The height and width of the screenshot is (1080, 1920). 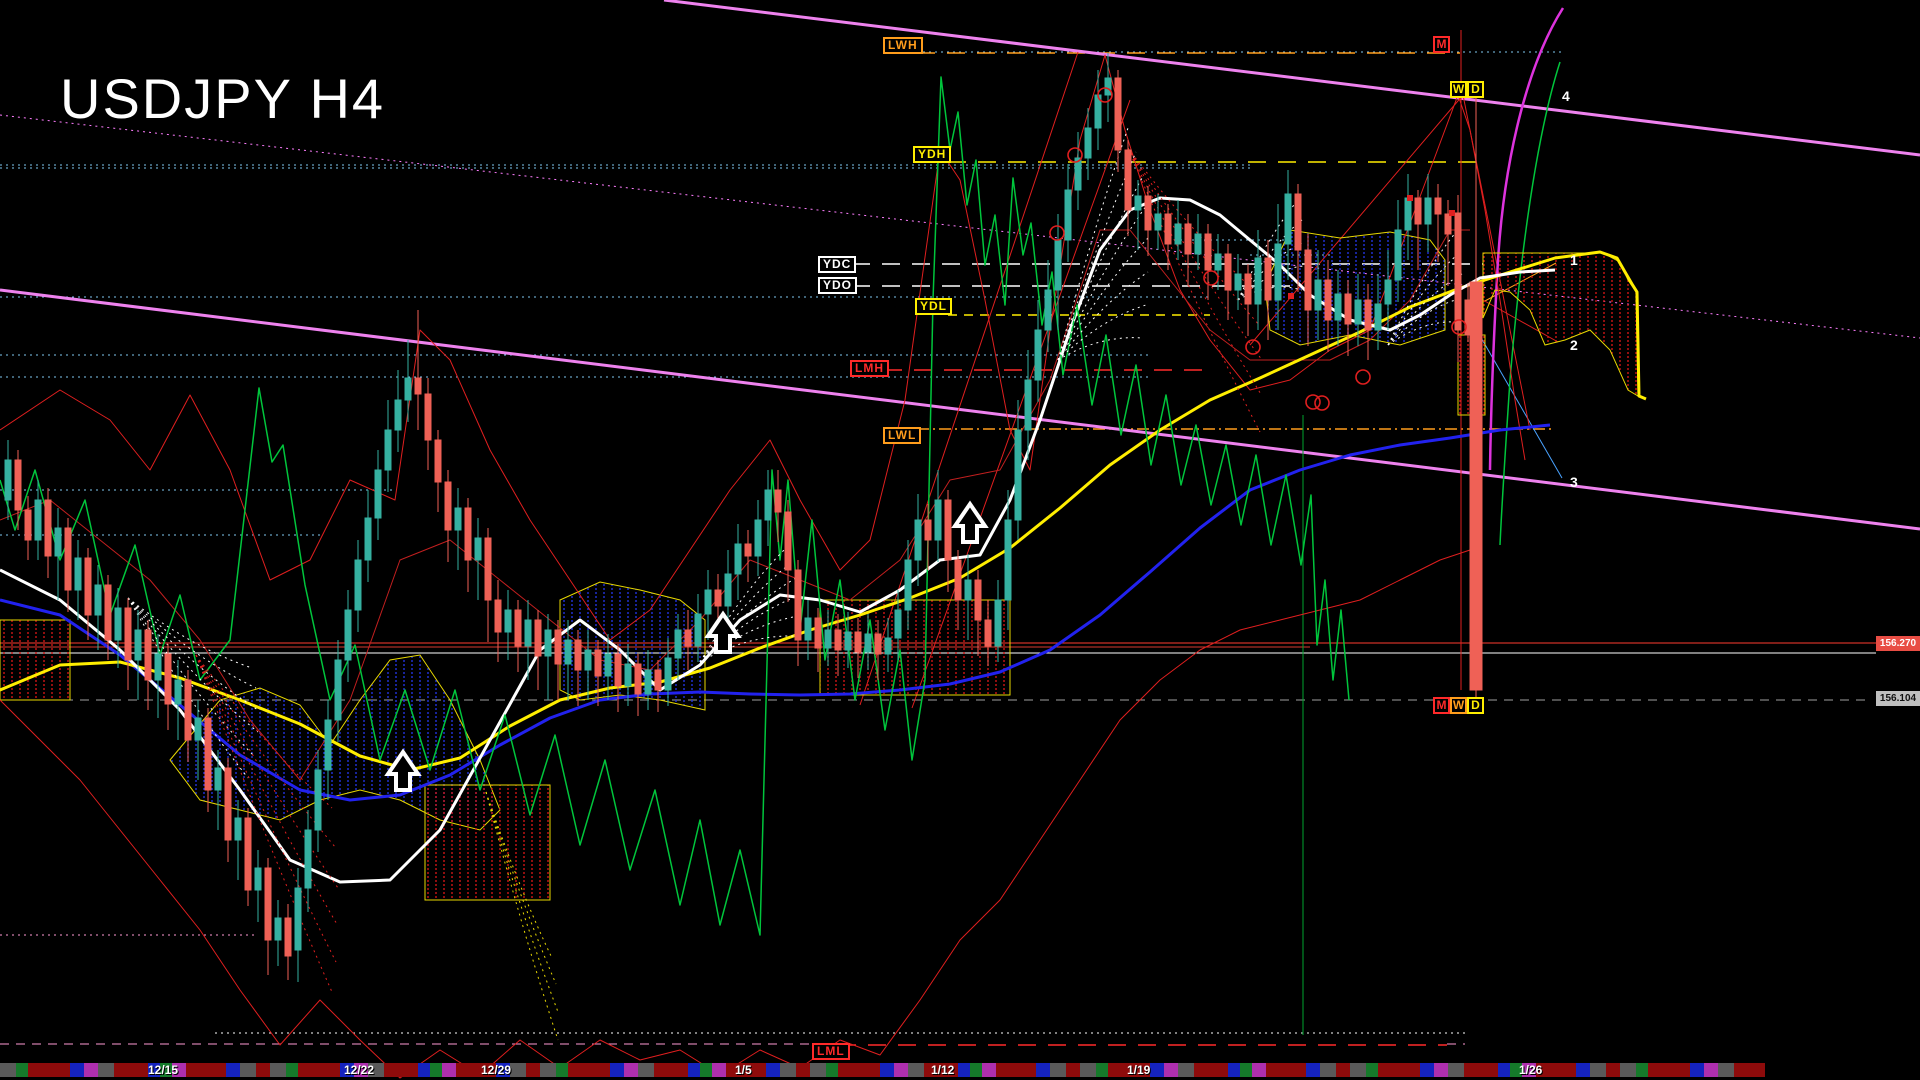 What do you see at coordinates (902, 435) in the screenshot?
I see `level-label-lwl: LWL` at bounding box center [902, 435].